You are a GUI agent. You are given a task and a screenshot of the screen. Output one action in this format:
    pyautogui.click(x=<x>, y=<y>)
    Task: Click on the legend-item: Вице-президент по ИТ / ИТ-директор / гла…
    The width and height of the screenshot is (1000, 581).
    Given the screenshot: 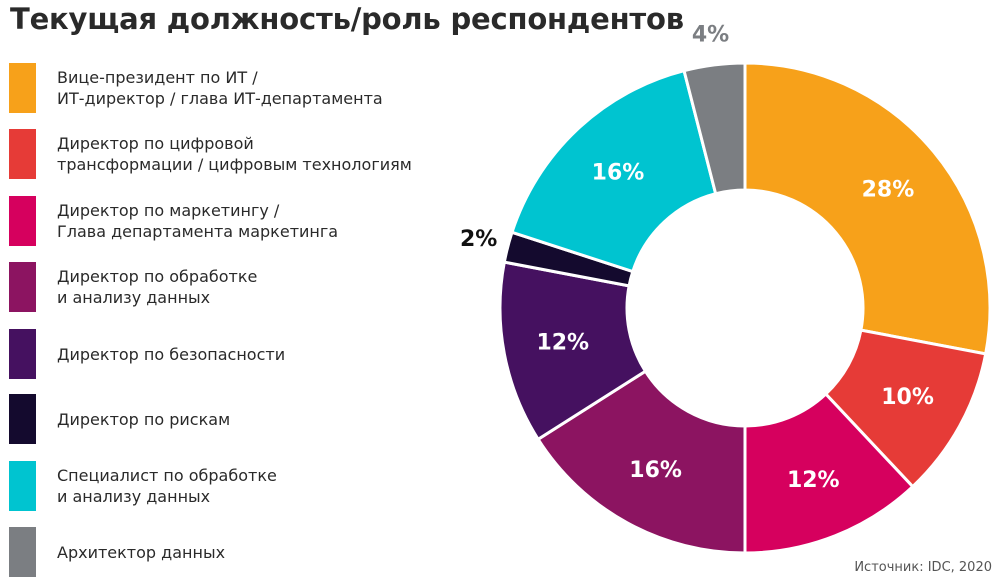 What is the action you would take?
    pyautogui.click(x=249, y=88)
    